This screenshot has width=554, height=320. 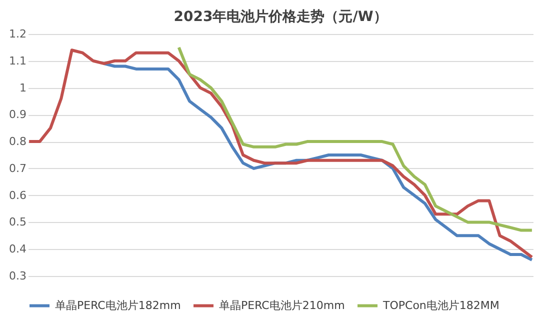 What do you see at coordinates (118, 305) in the screenshot?
I see `legend-label: 单晶PERC电池片182mm` at bounding box center [118, 305].